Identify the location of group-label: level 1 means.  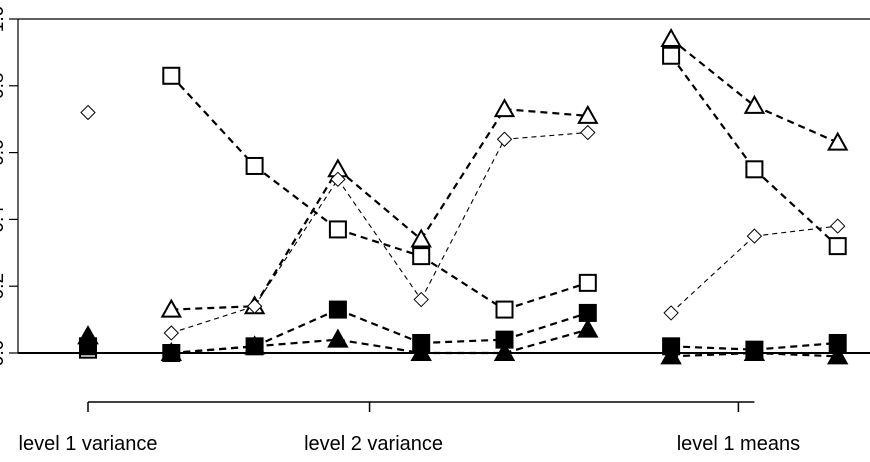
(738, 444).